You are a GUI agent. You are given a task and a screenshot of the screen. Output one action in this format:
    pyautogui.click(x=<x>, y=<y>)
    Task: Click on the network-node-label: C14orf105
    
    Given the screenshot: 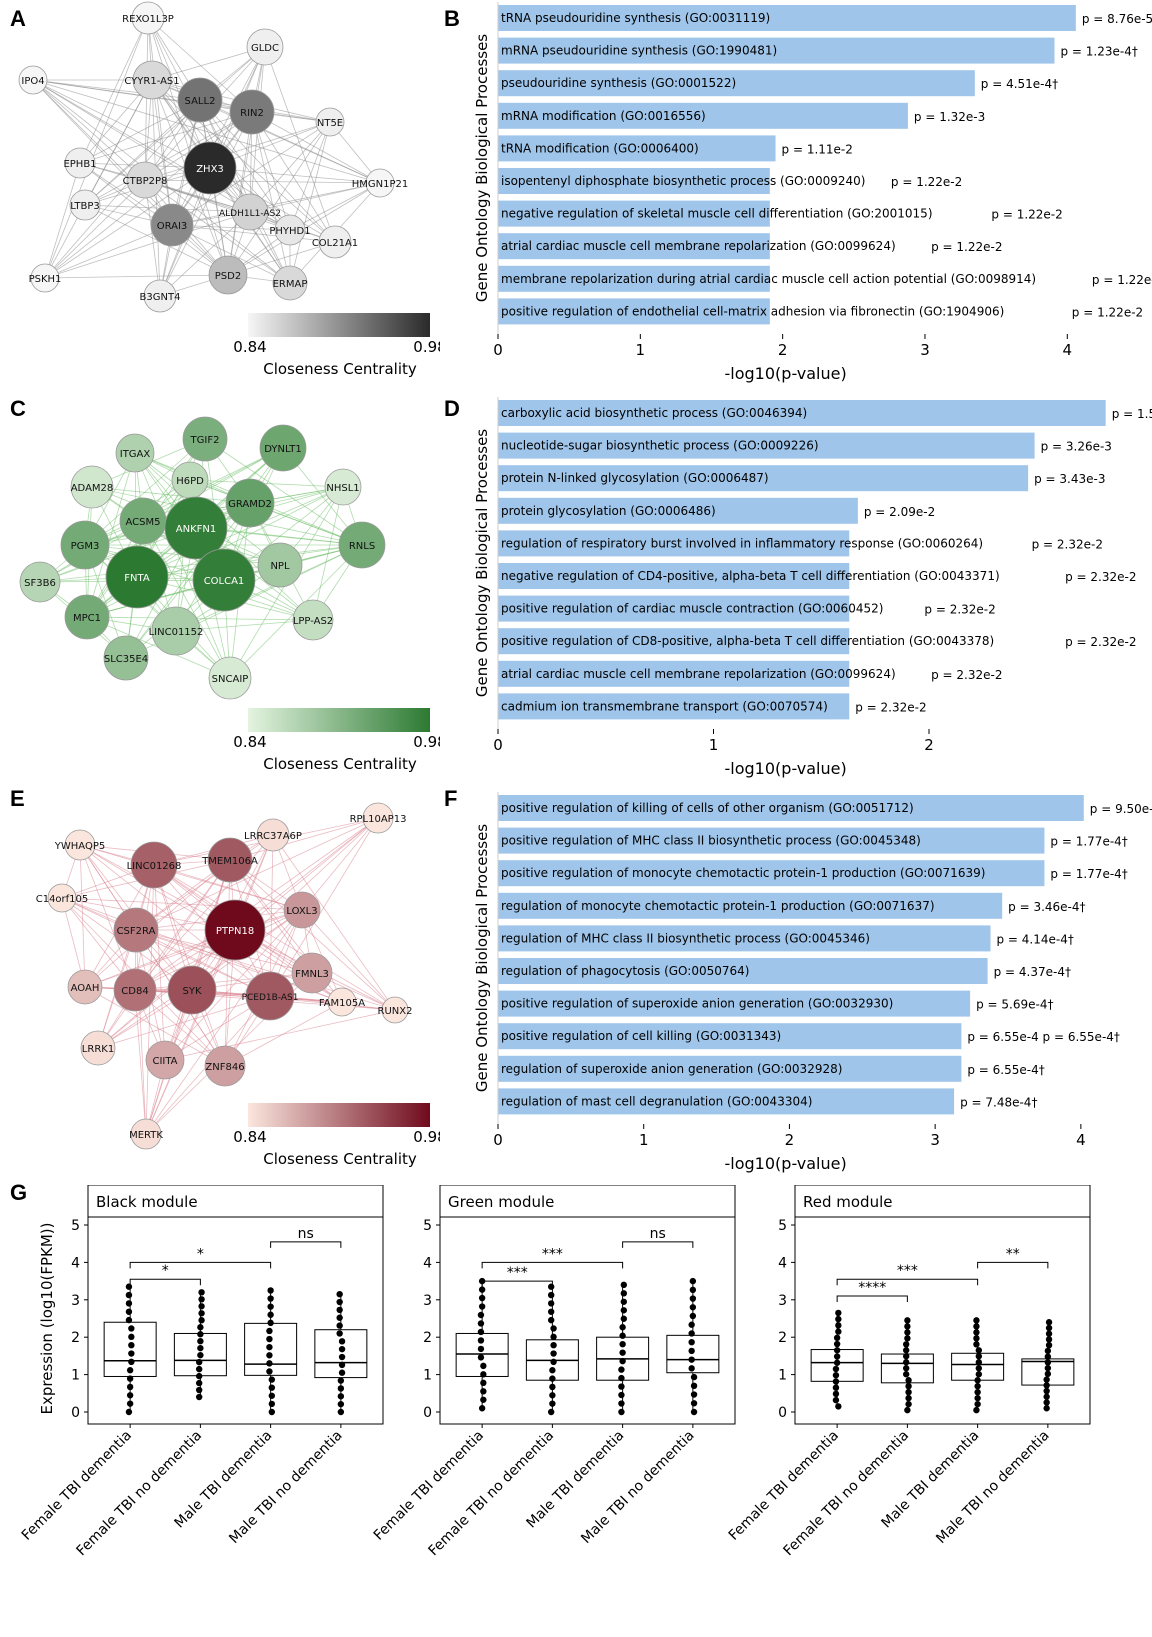 What is the action you would take?
    pyautogui.click(x=62, y=899)
    